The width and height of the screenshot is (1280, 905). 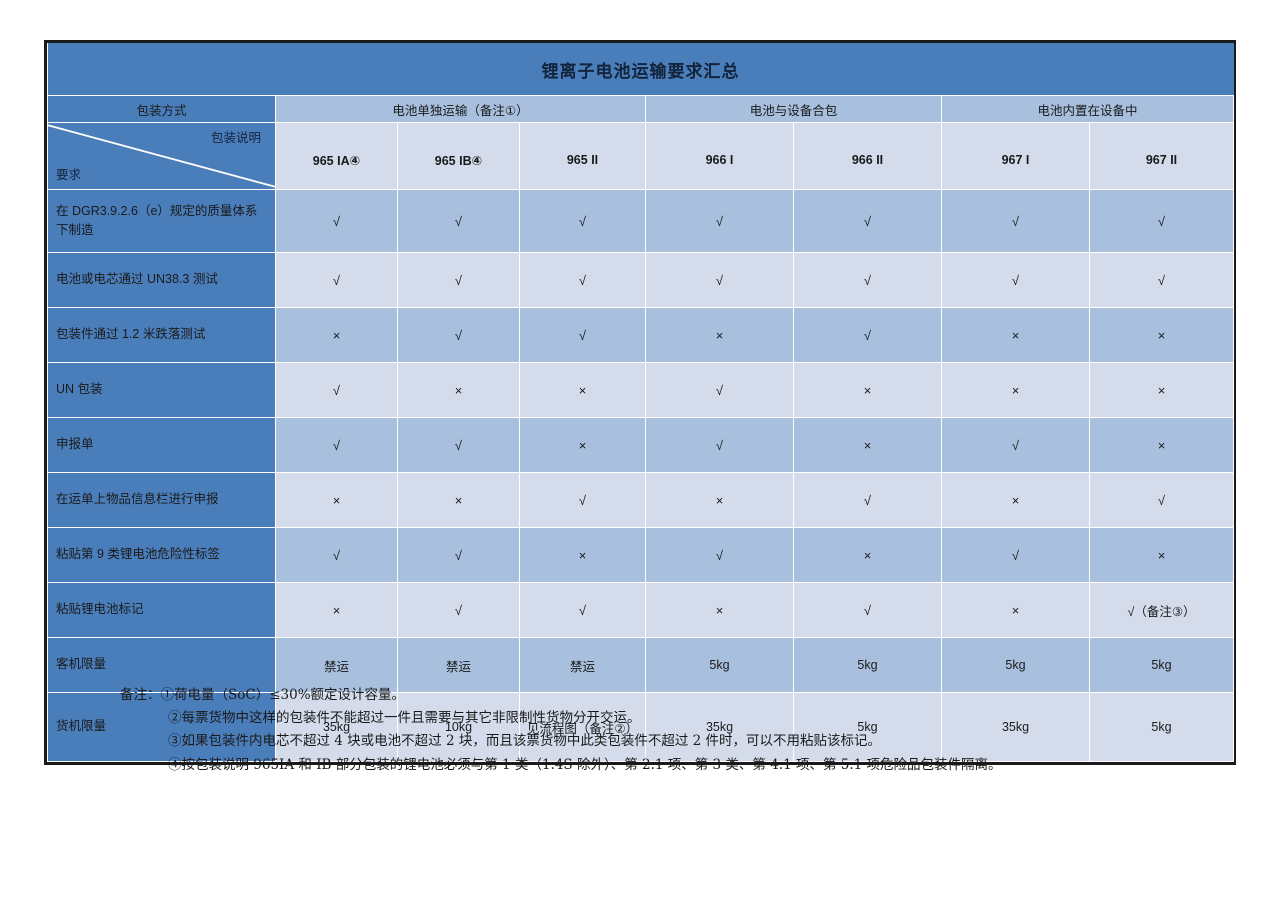 I want to click on cell-r8-c4: ×, so click(x=719, y=610).